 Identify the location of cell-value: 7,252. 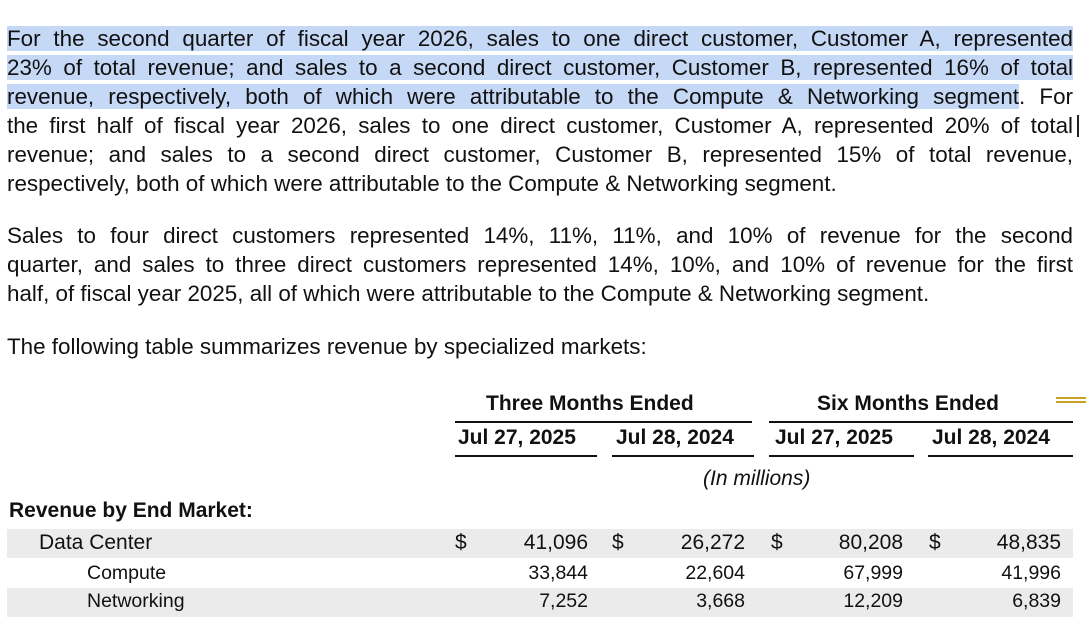
(563, 601).